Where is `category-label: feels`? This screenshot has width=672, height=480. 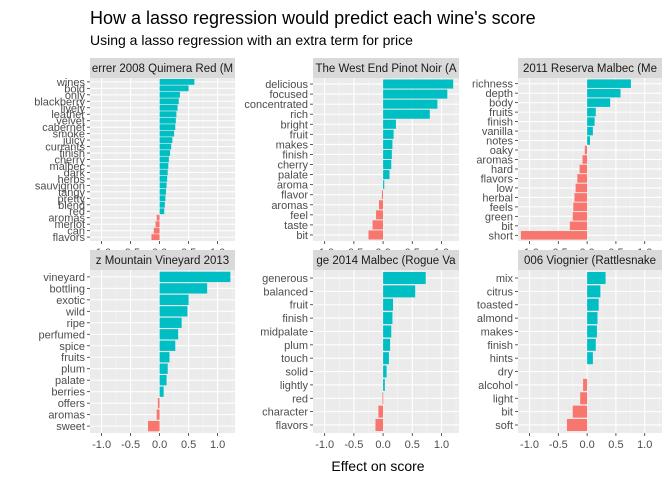 category-label: feels is located at coordinates (502, 208).